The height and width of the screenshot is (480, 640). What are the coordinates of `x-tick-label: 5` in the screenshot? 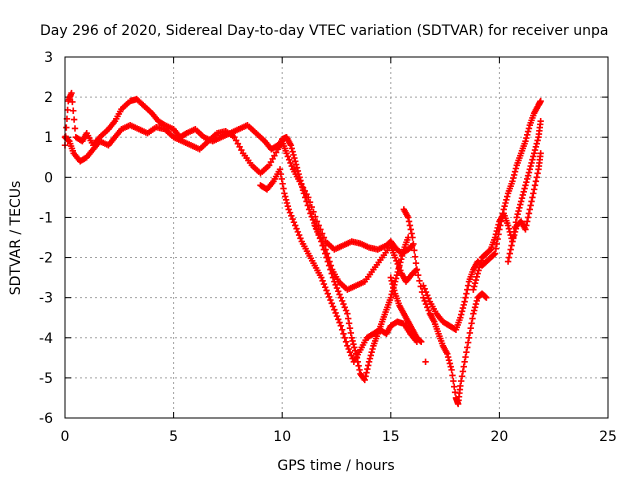 It's located at (173, 437).